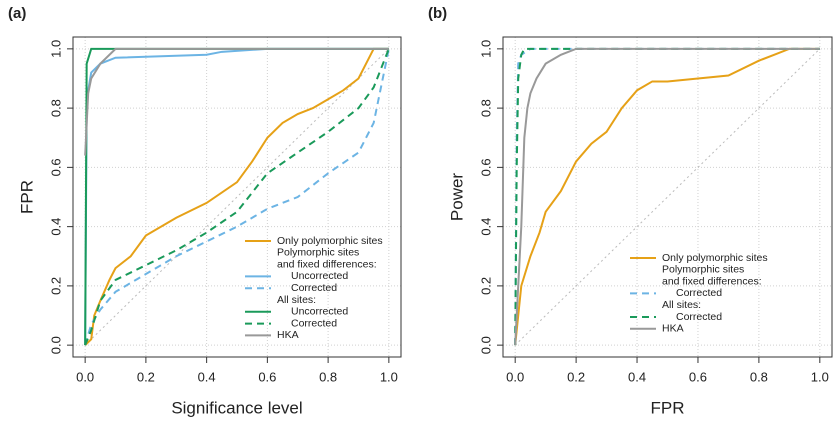 Image resolution: width=834 pixels, height=426 pixels. Describe the element at coordinates (437, 13) in the screenshot. I see `panel-label: (b)` at that location.